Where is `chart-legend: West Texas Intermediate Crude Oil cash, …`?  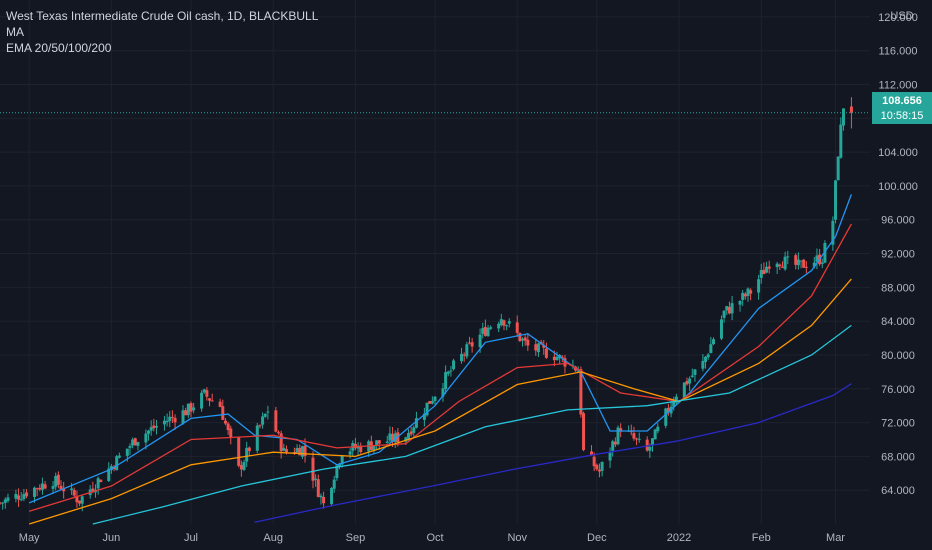
chart-legend: West Texas Intermediate Crude Oil cash, … is located at coordinates (162, 32).